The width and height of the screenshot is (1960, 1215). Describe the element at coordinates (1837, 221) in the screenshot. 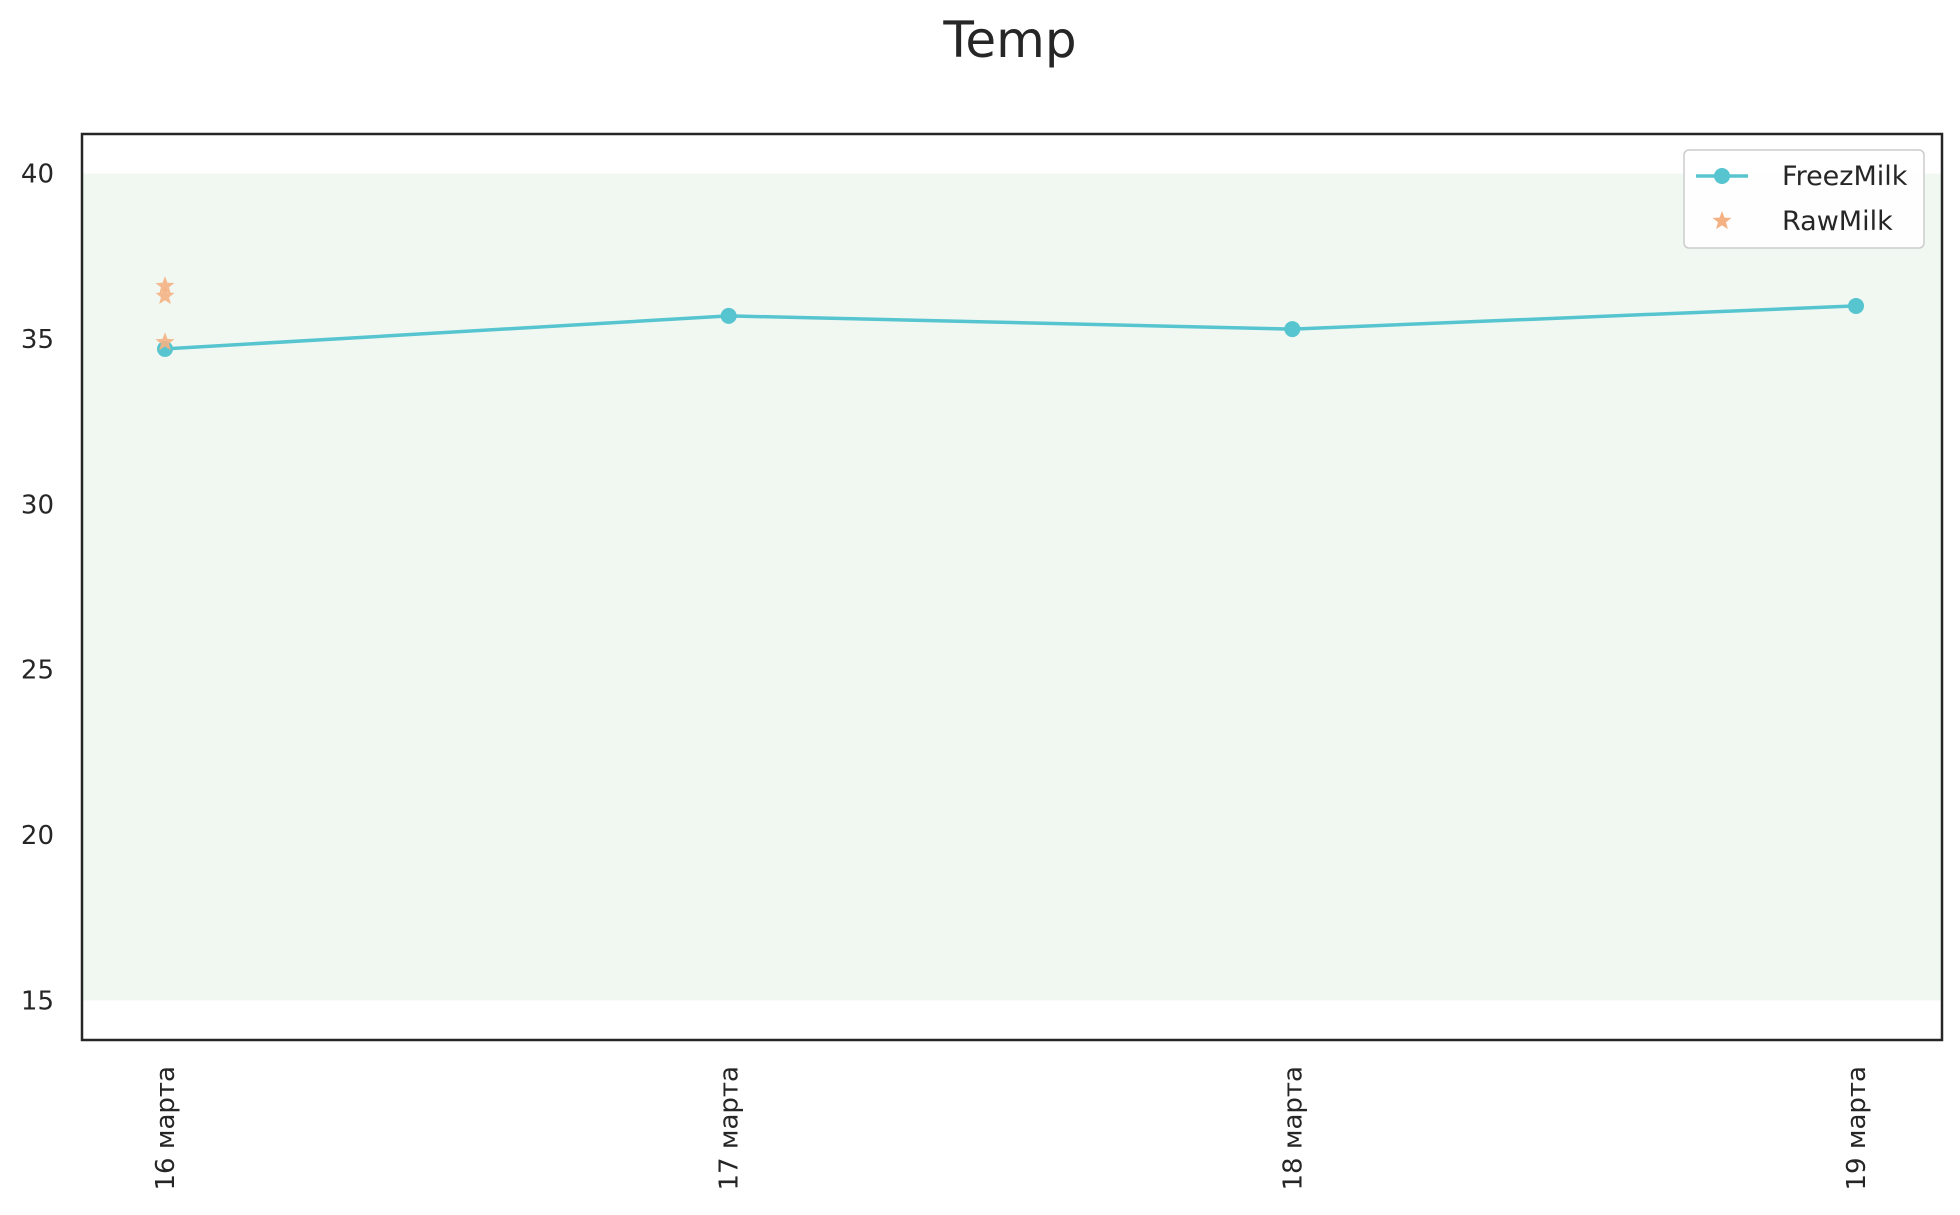

I see `legend-label: RawMilk` at that location.